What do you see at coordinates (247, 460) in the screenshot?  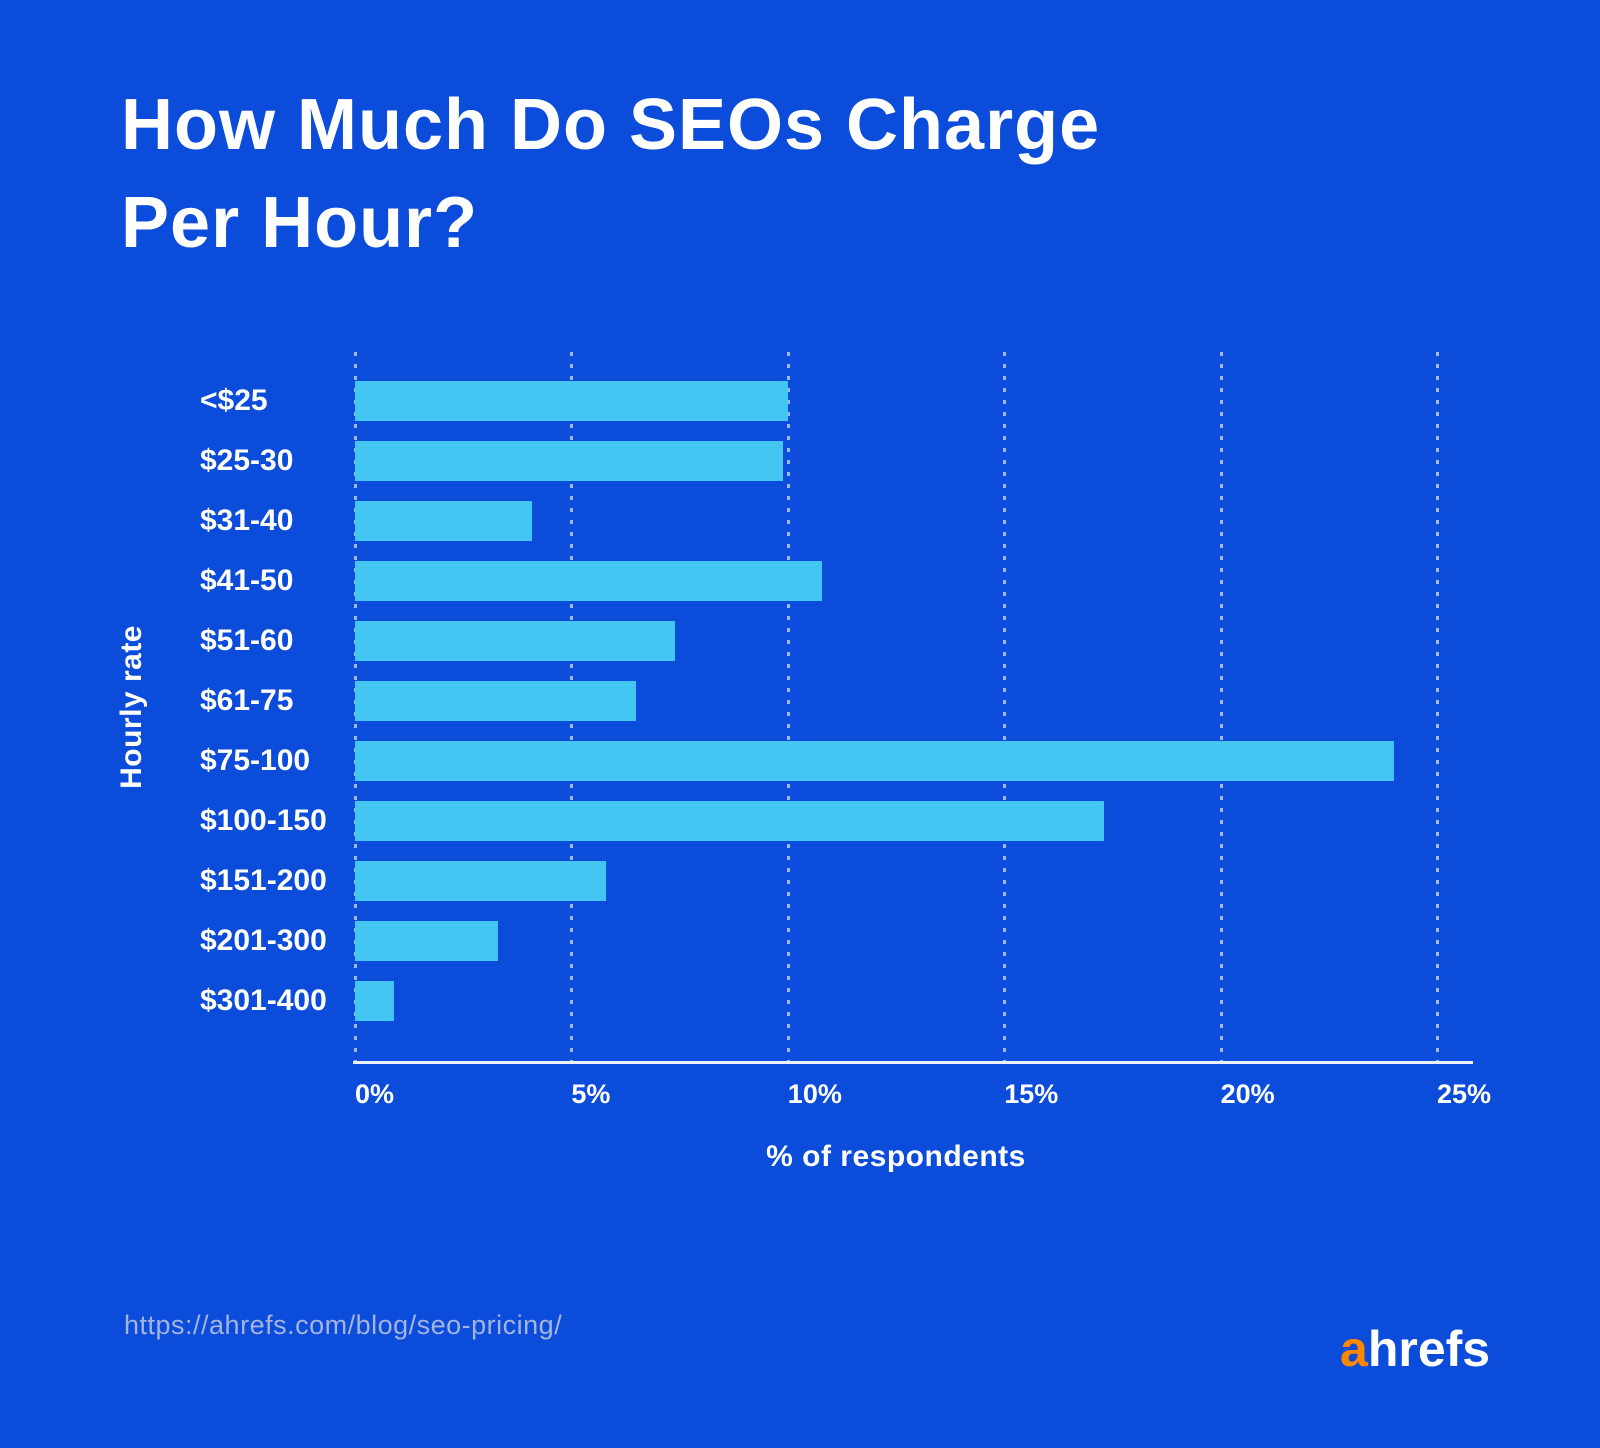 I see `category-label: $25-30` at bounding box center [247, 460].